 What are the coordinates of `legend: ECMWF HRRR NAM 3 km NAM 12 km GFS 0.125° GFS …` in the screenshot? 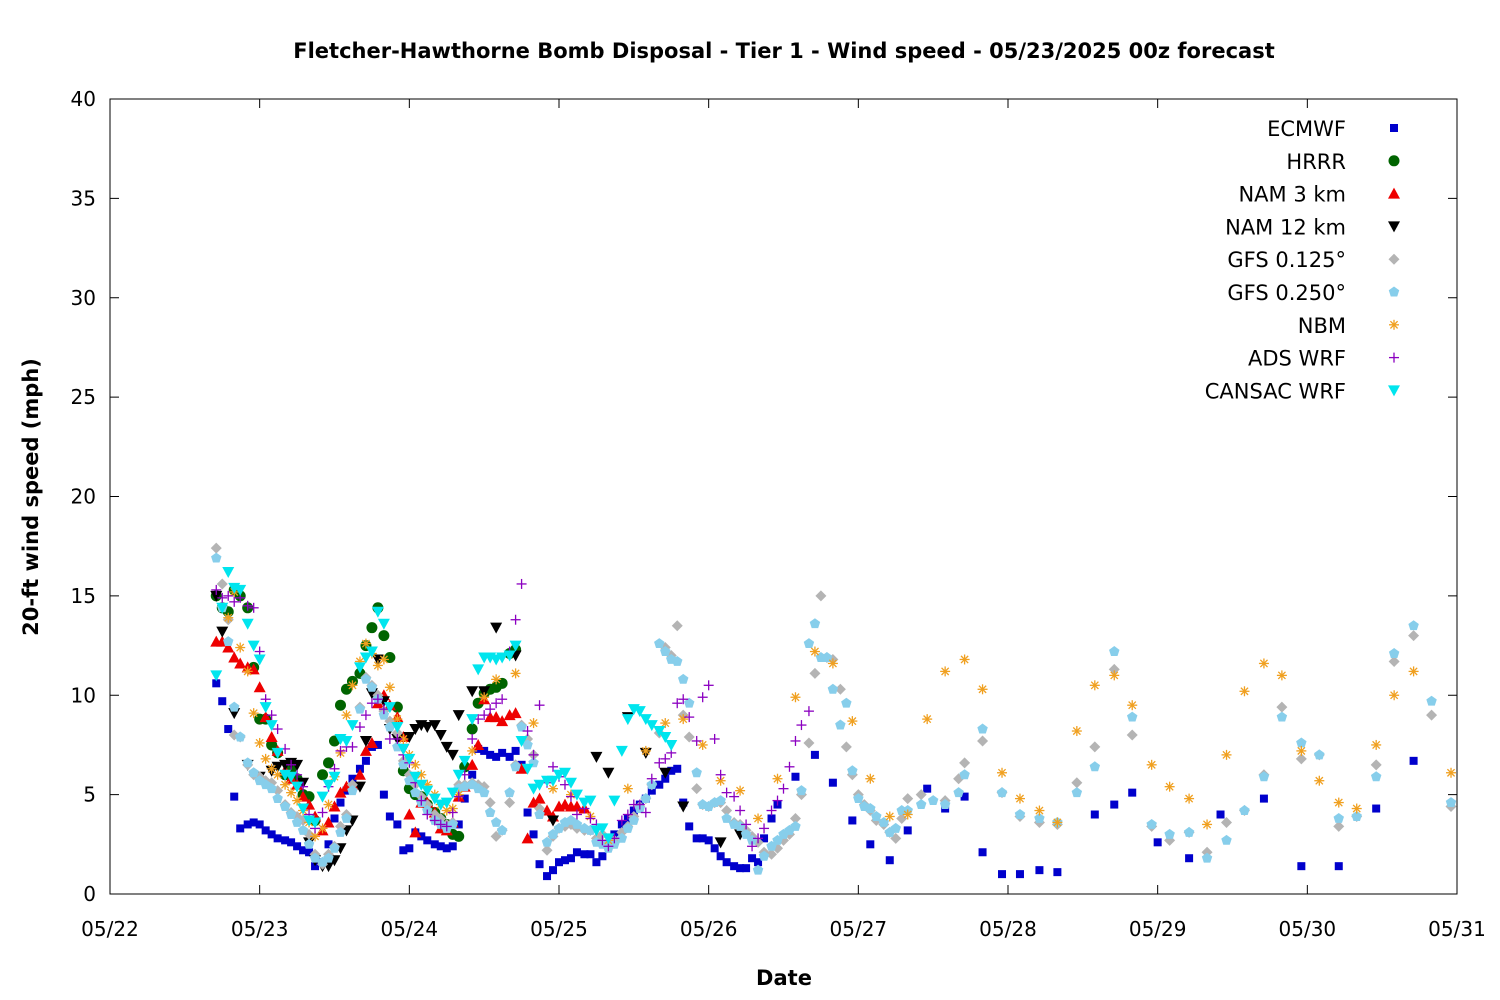 It's located at (1302, 260).